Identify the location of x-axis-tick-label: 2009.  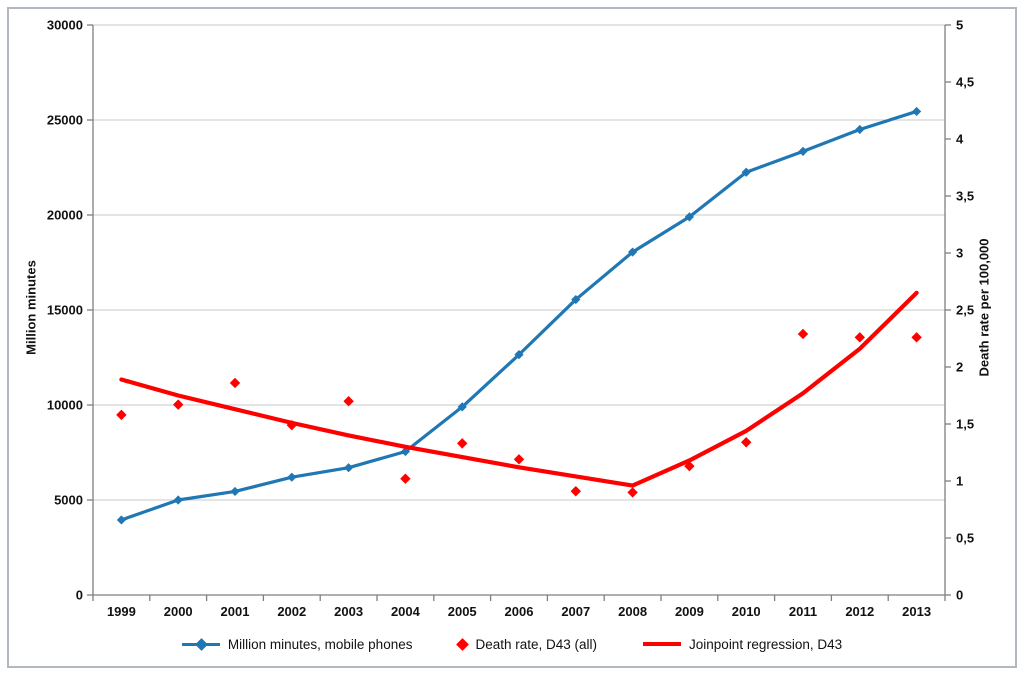
(689, 611).